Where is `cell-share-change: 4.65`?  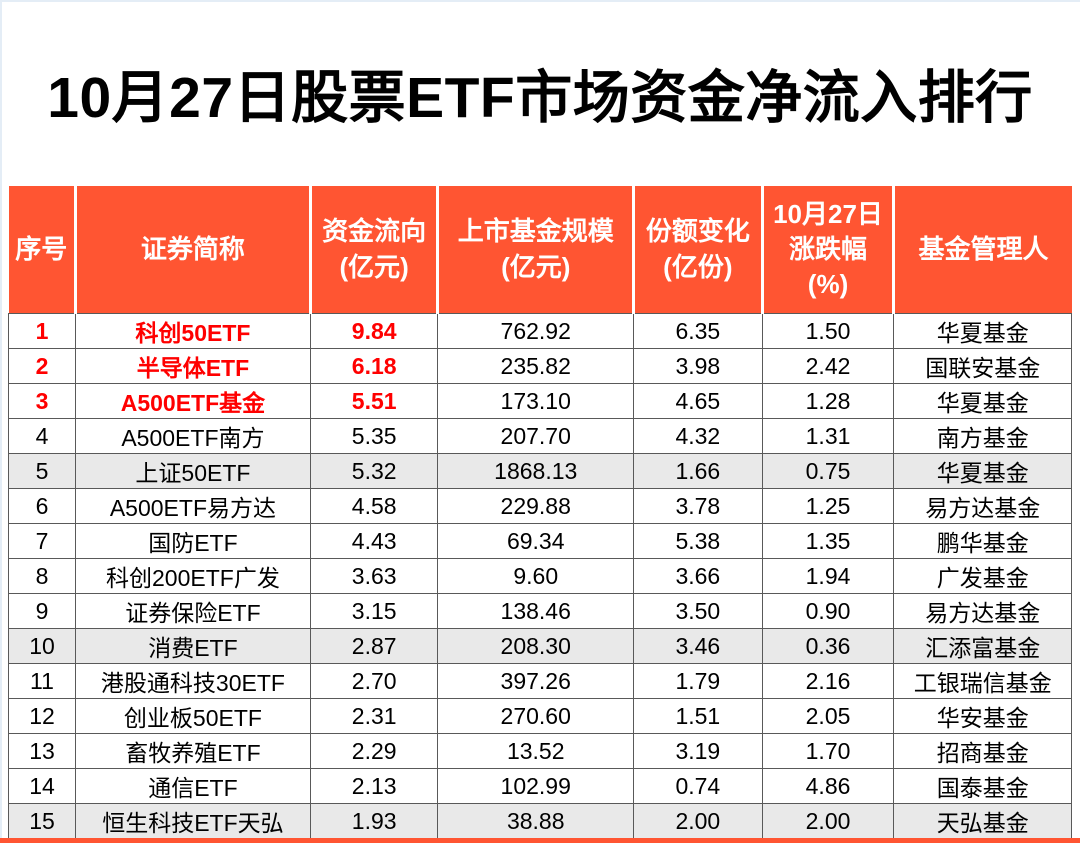 cell-share-change: 4.65 is located at coordinates (698, 401).